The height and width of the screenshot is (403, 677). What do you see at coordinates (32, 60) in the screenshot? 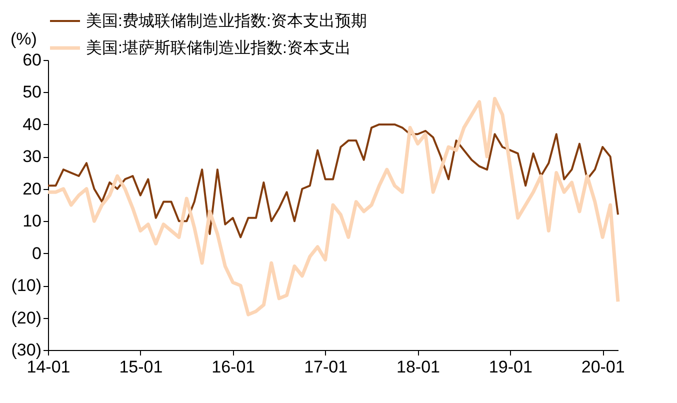
I see `y-tick-label: 60` at bounding box center [32, 60].